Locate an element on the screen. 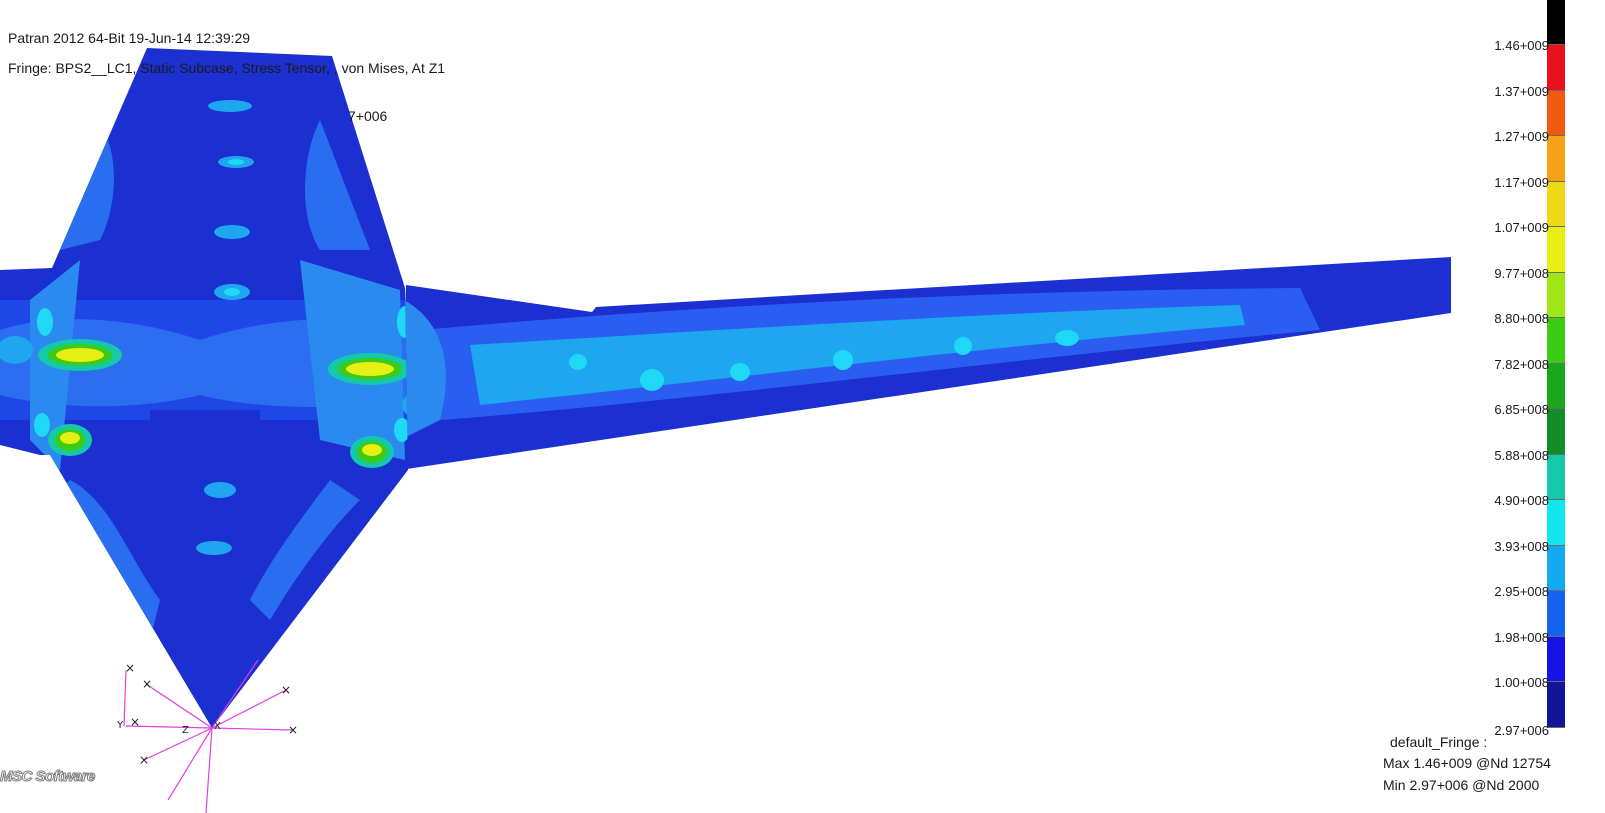 The height and width of the screenshot is (813, 1605). legend-label: 2.95+008 is located at coordinates (1521, 591).